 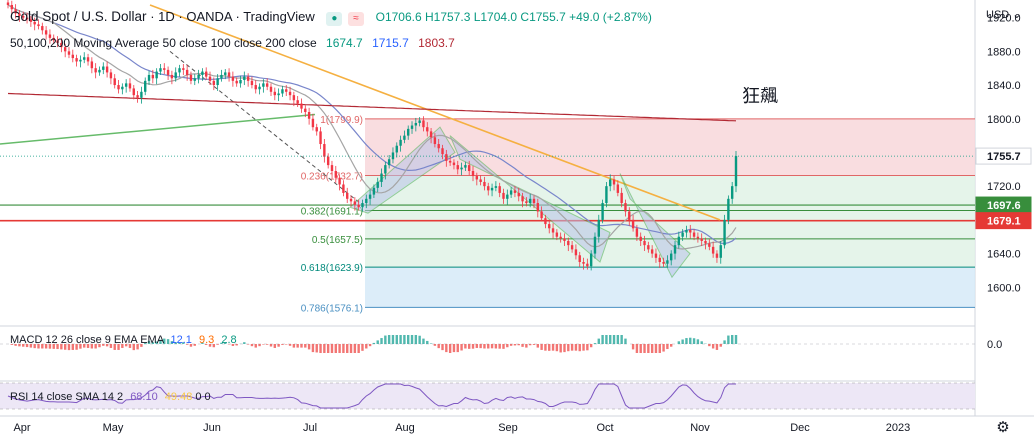 What do you see at coordinates (356, 19) in the screenshot?
I see `wave-icon: ≈` at bounding box center [356, 19].